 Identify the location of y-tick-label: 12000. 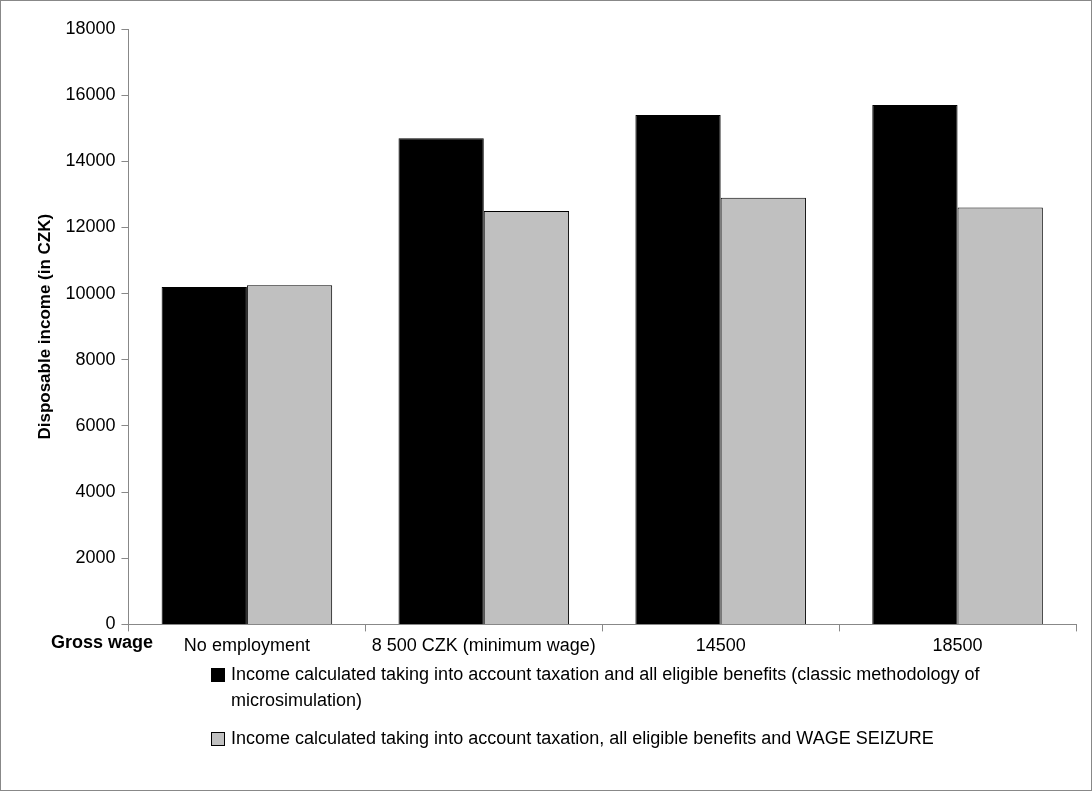
(90, 226).